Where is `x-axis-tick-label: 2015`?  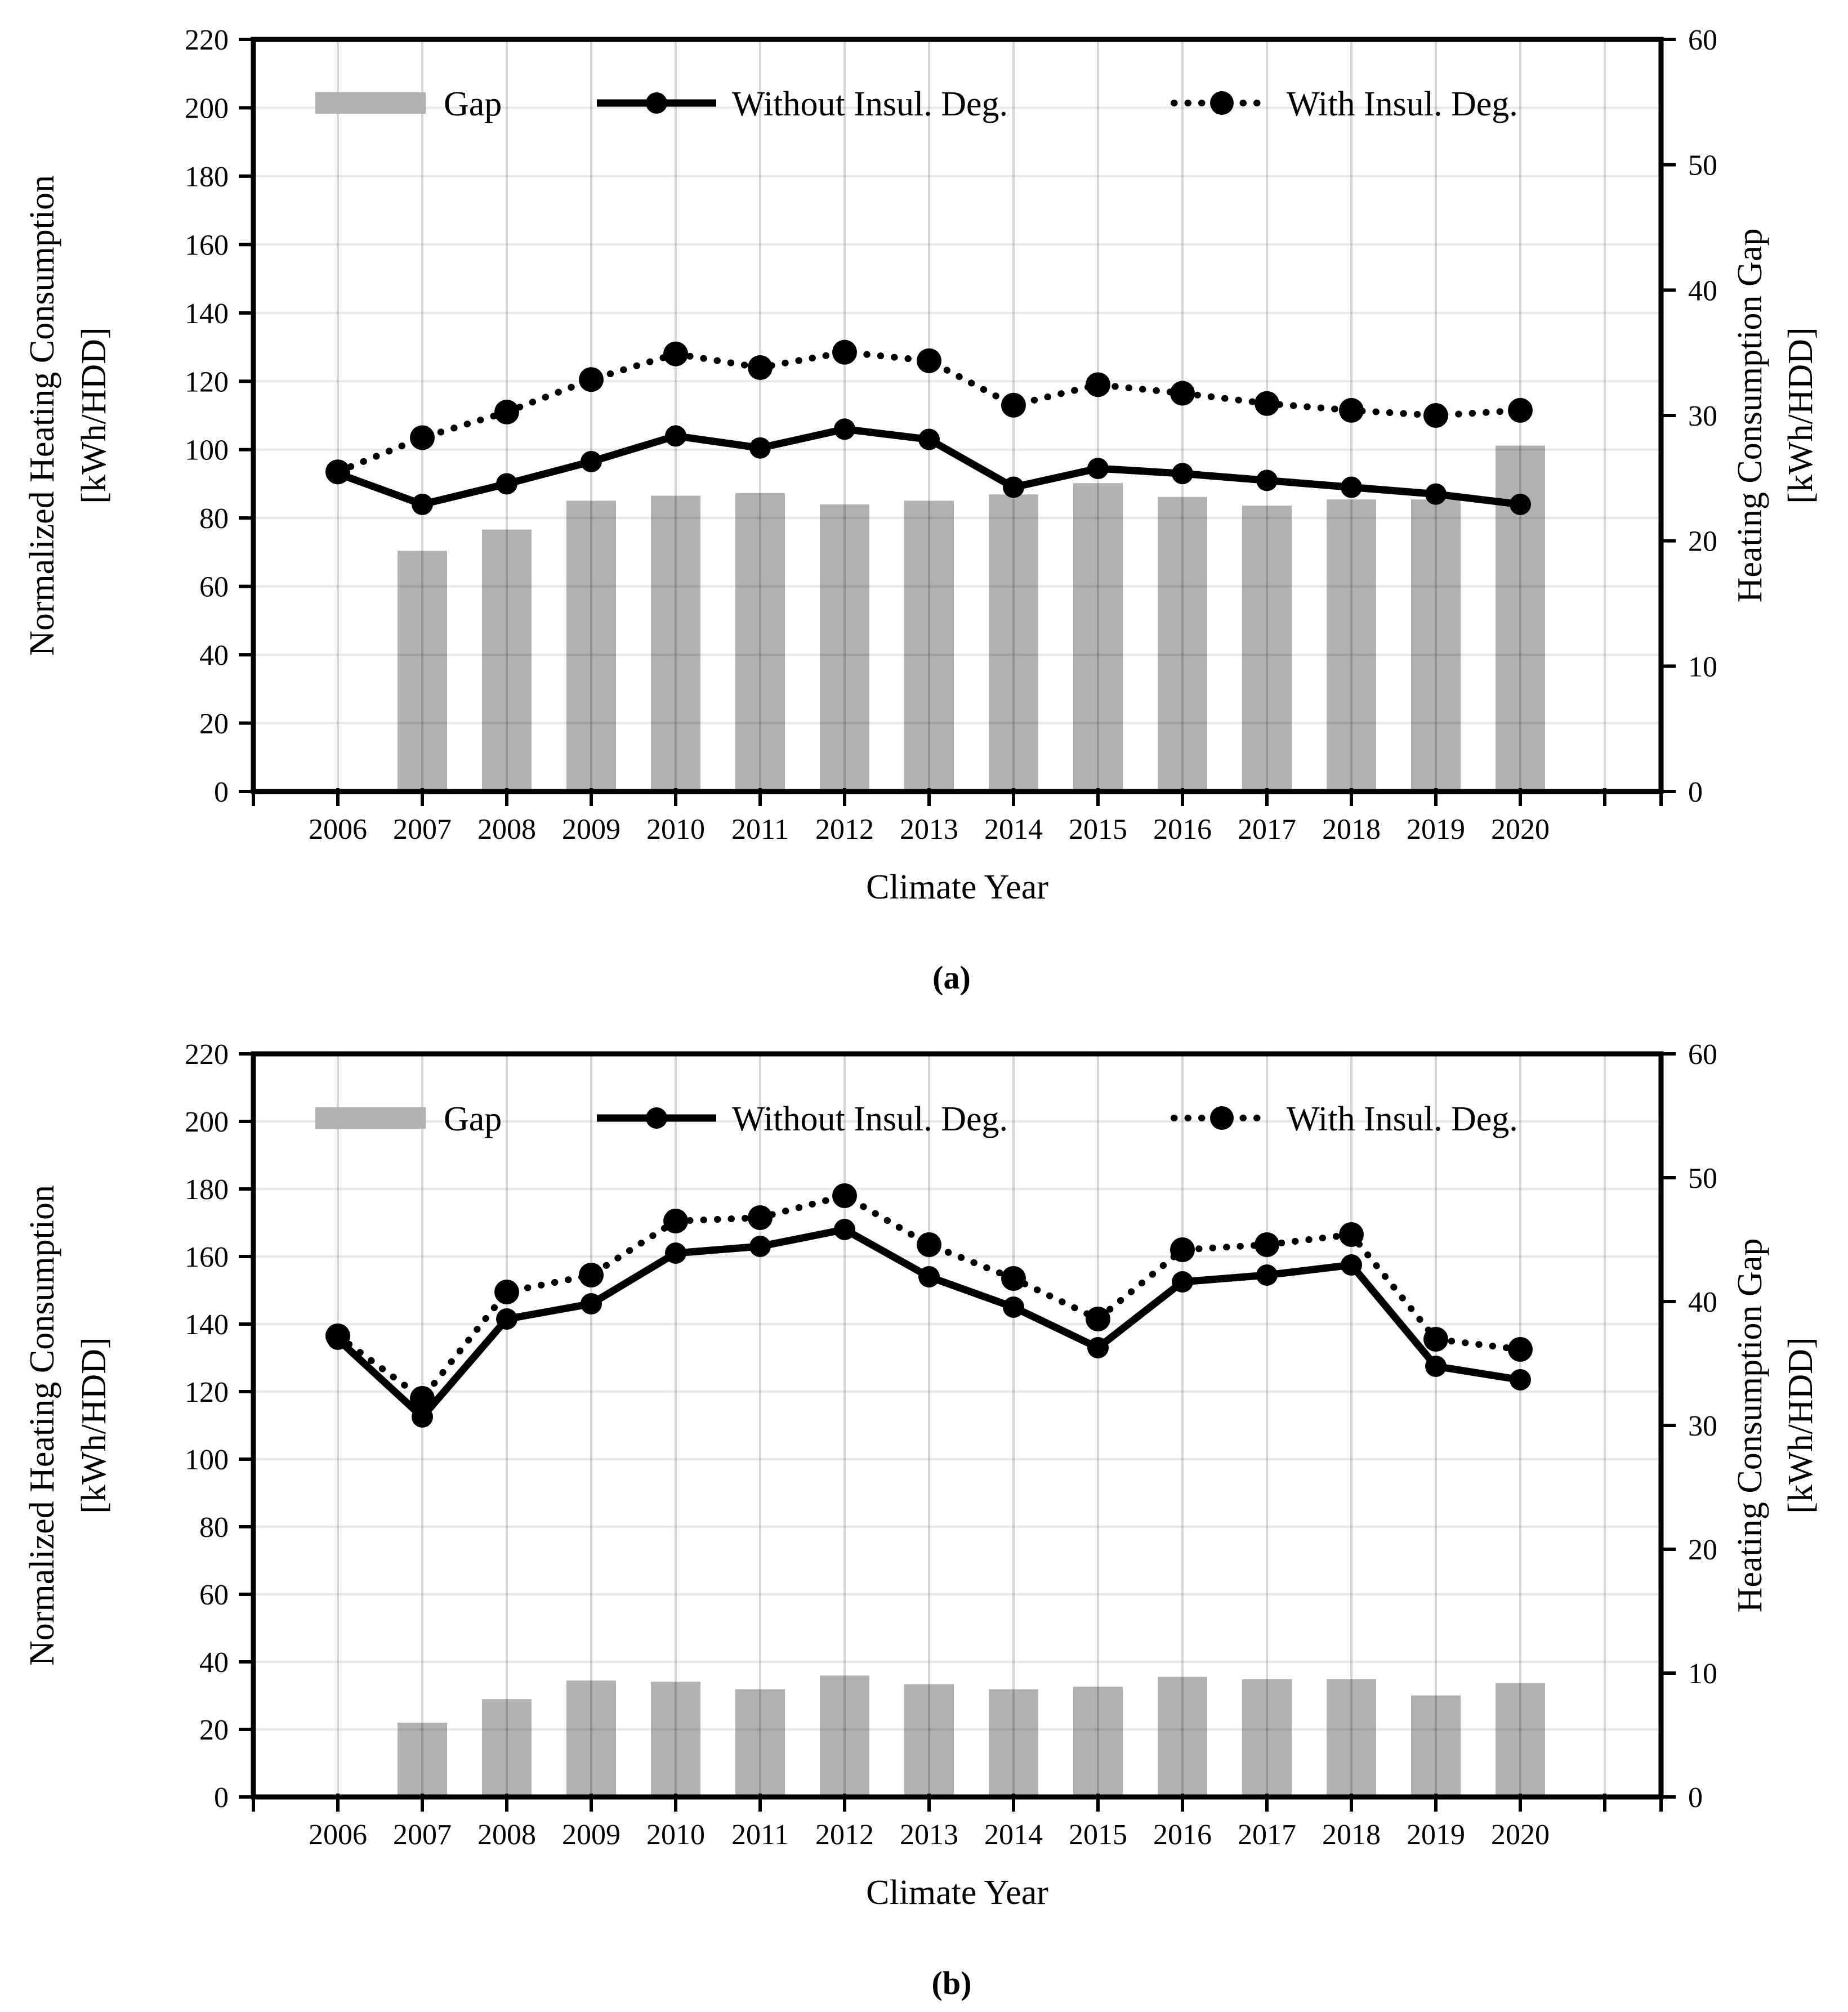 x-axis-tick-label: 2015 is located at coordinates (1098, 830).